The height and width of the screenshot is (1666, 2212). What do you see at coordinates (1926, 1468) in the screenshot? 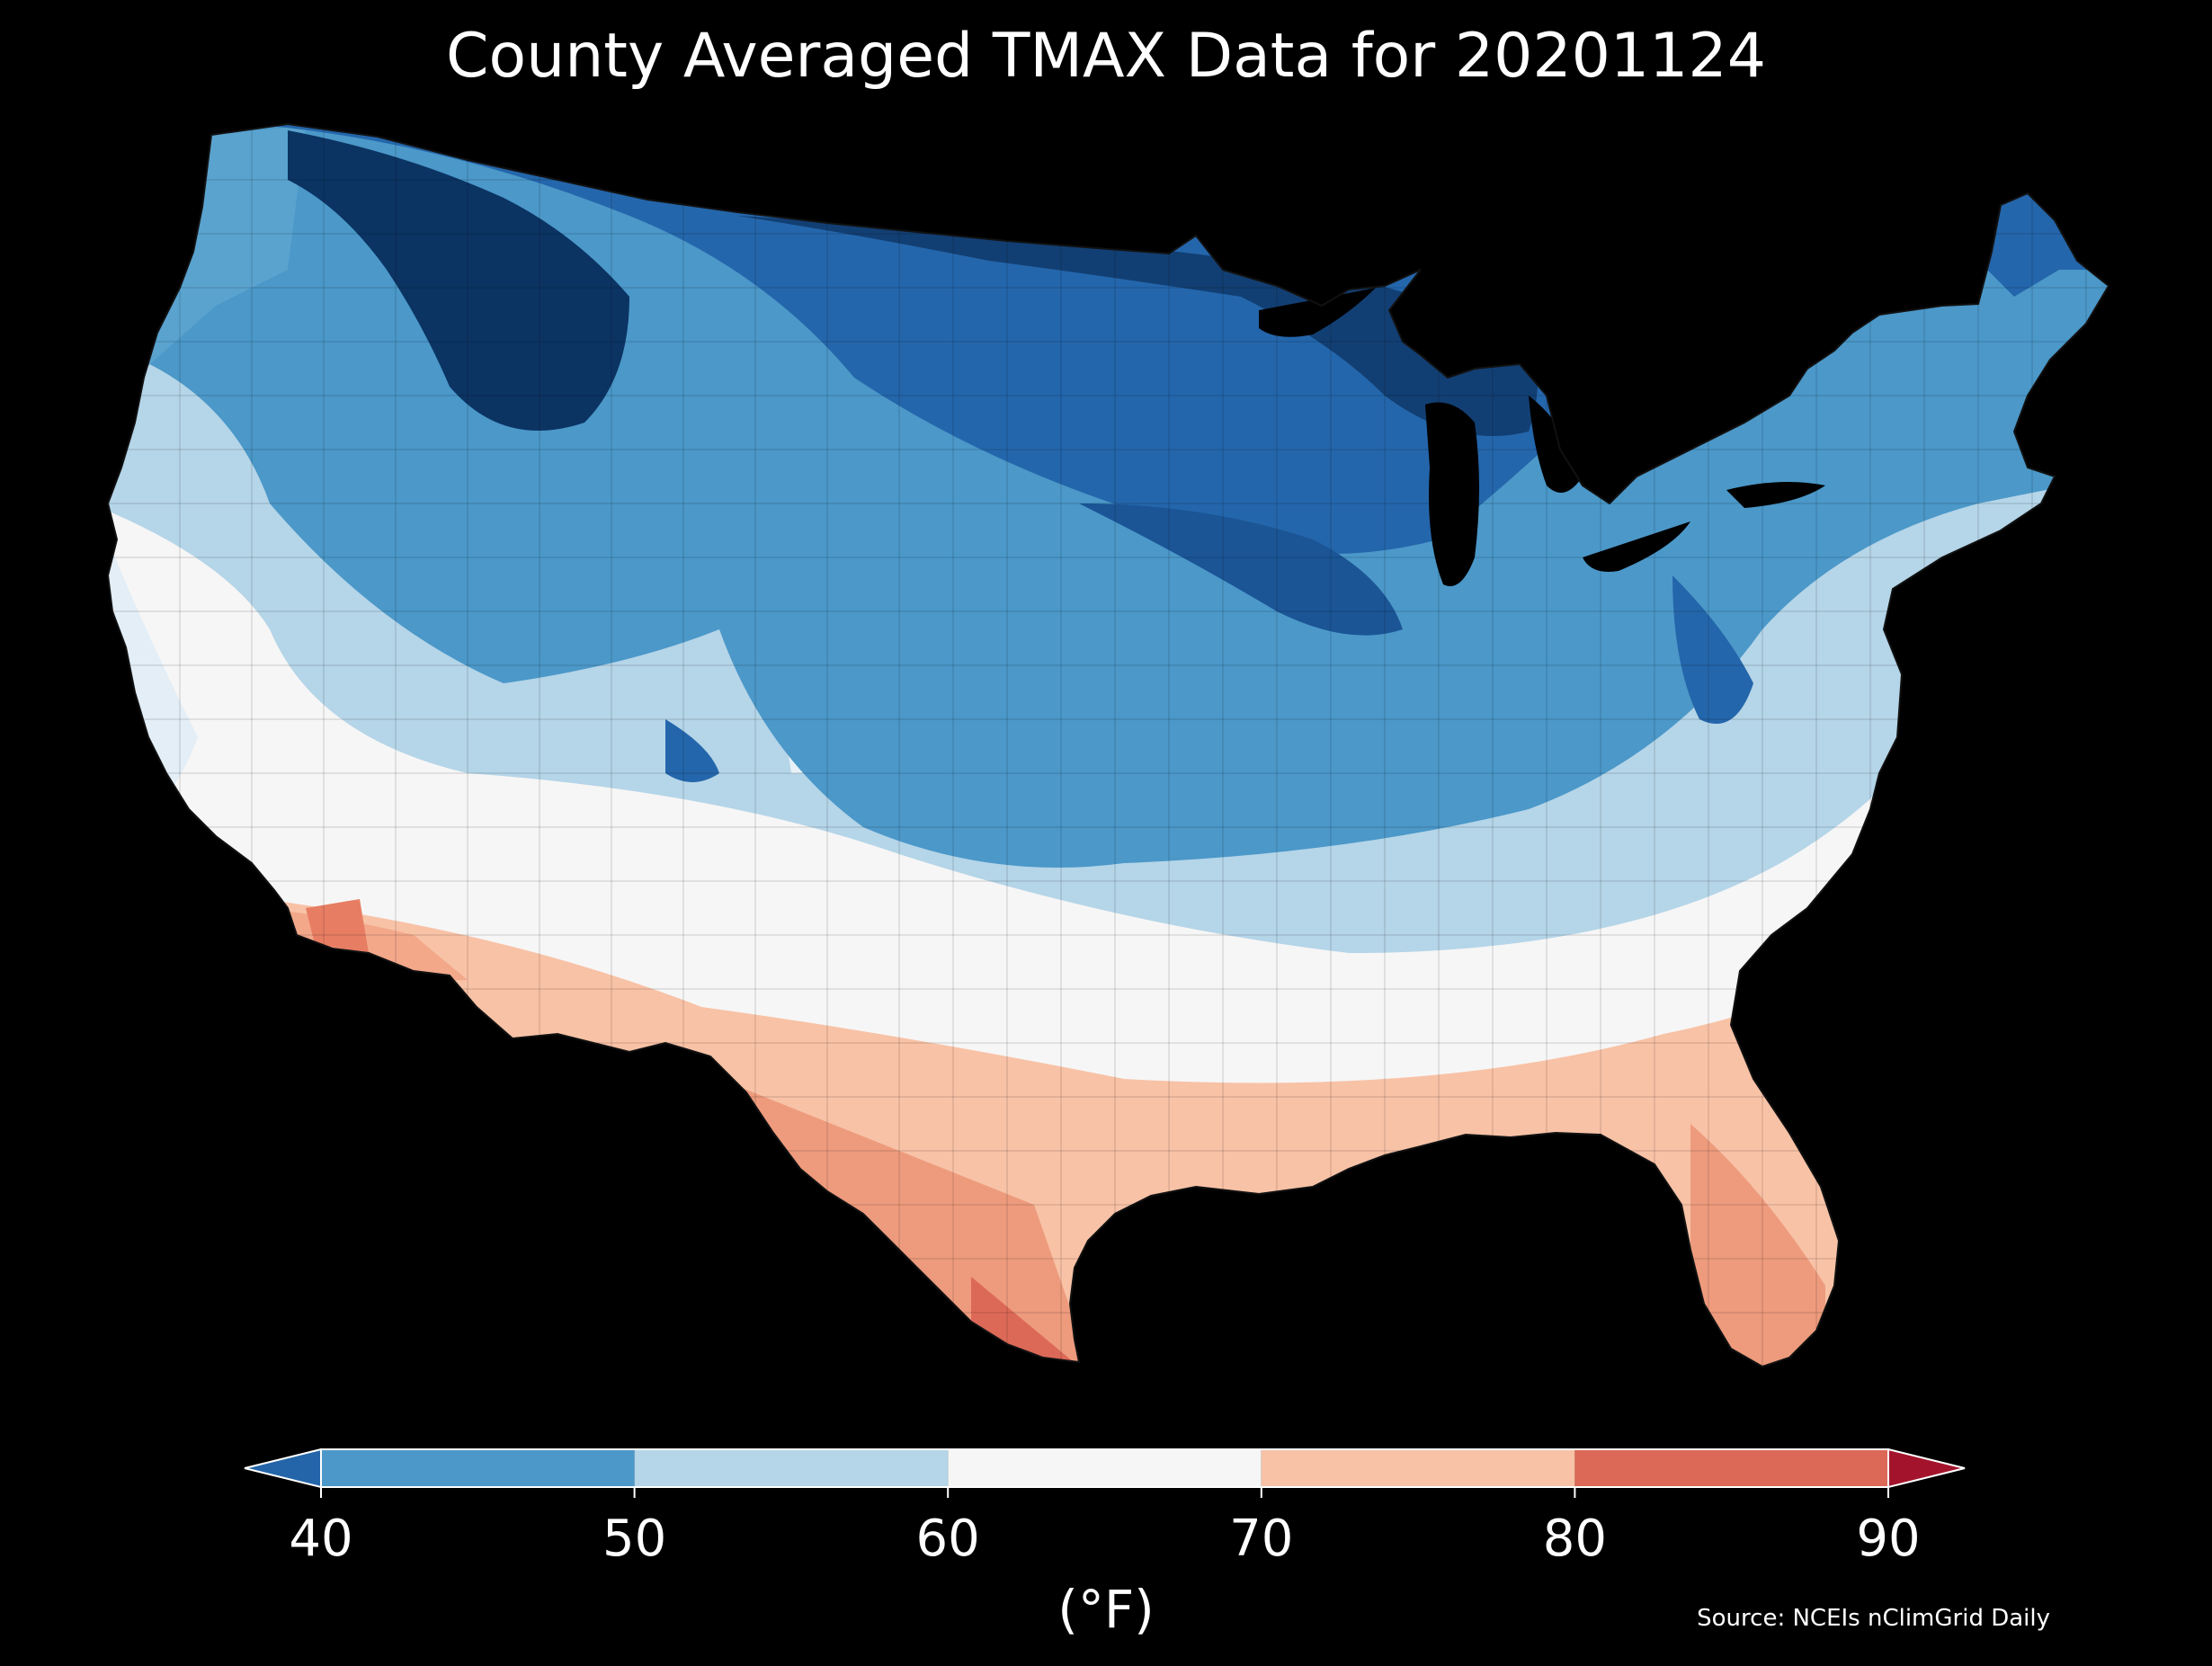
I see `colorbar-over-arrow` at bounding box center [1926, 1468].